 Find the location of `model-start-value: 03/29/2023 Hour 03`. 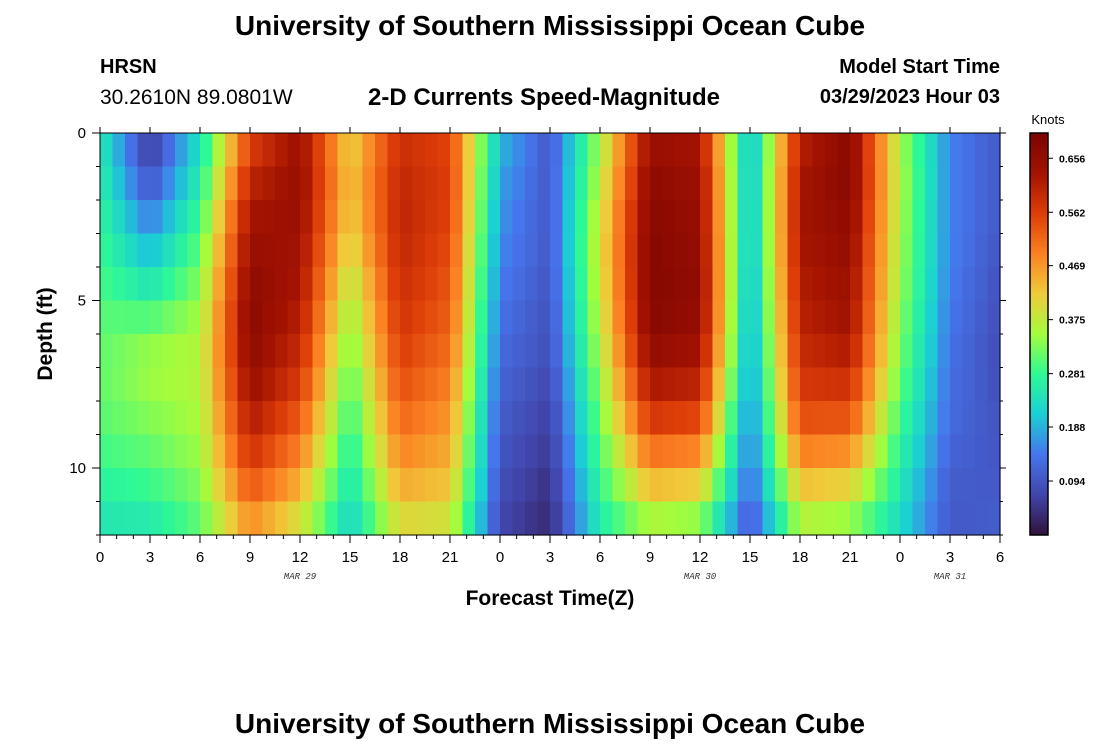

model-start-value: 03/29/2023 Hour 03 is located at coordinates (909, 97).